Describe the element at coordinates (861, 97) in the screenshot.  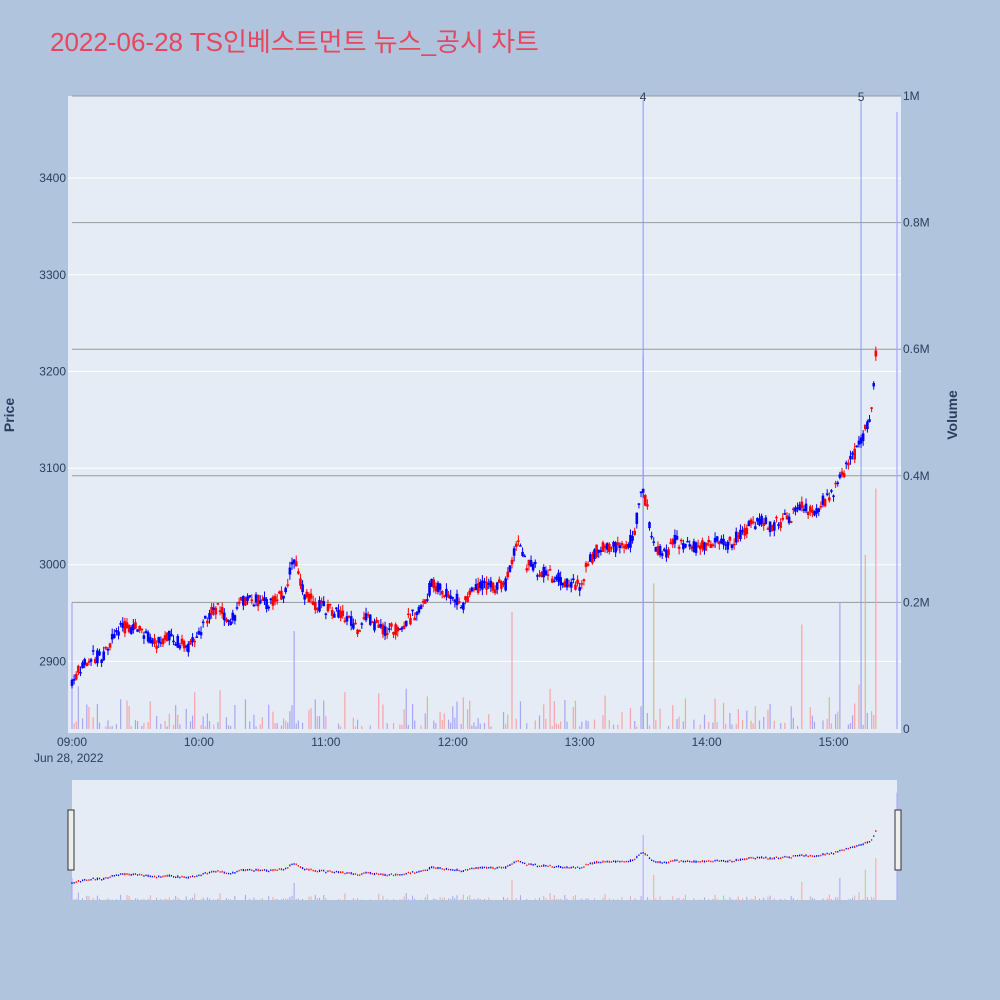
I see `news-marker-label: 5` at that location.